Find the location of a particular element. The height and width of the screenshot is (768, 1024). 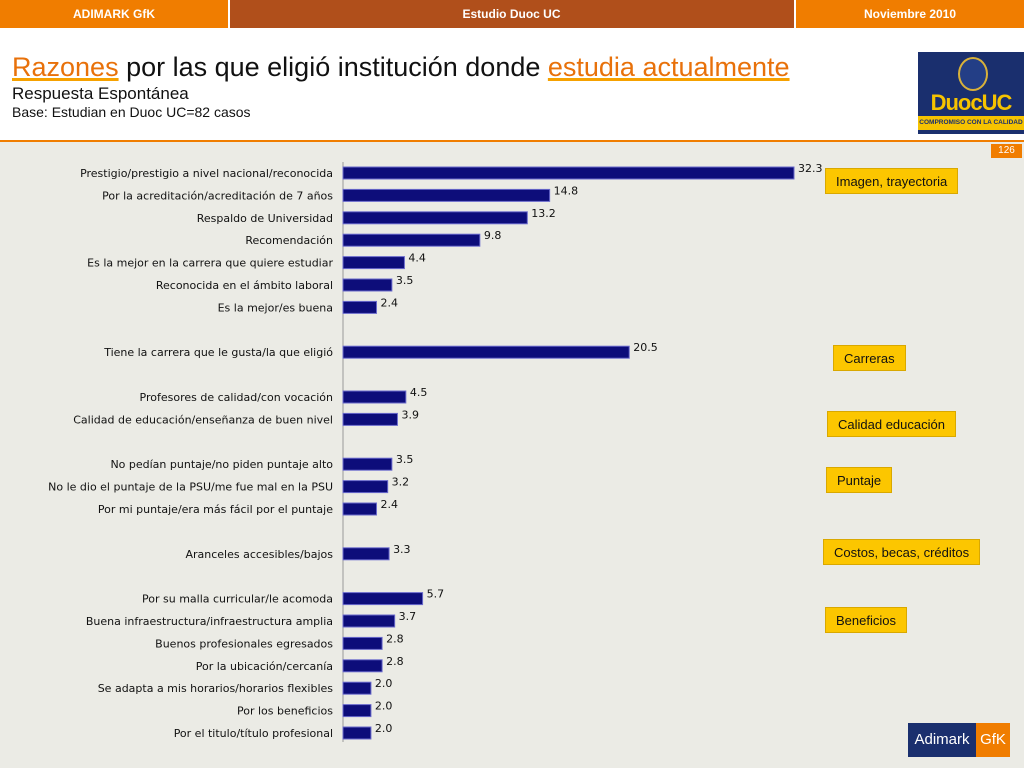

value-label: 3.7 is located at coordinates (408, 616).